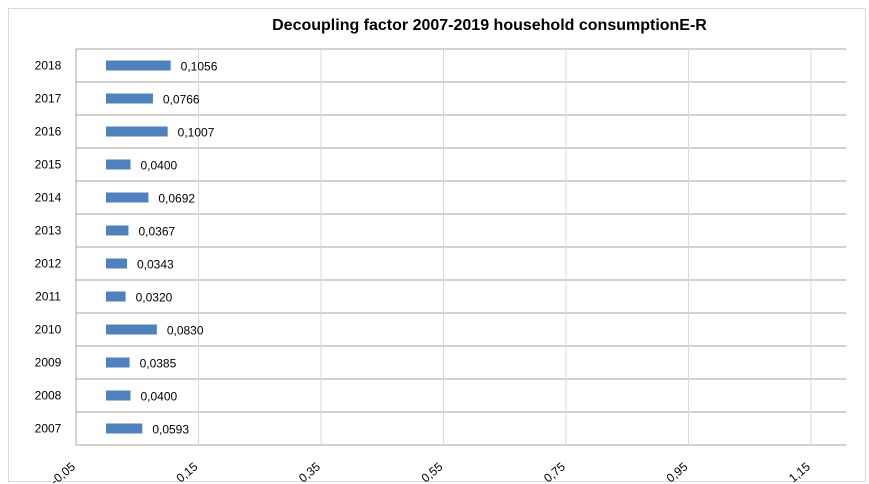 This screenshot has height=484, width=869. What do you see at coordinates (199, 67) in the screenshot?
I see `data-label: 0,1056` at bounding box center [199, 67].